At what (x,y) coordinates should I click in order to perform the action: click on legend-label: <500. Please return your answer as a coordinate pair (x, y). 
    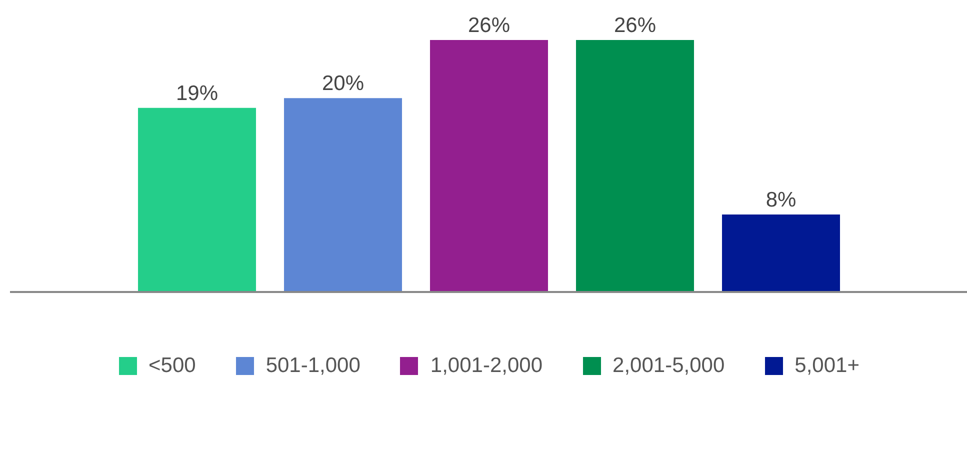
    Looking at the image, I should click on (172, 366).